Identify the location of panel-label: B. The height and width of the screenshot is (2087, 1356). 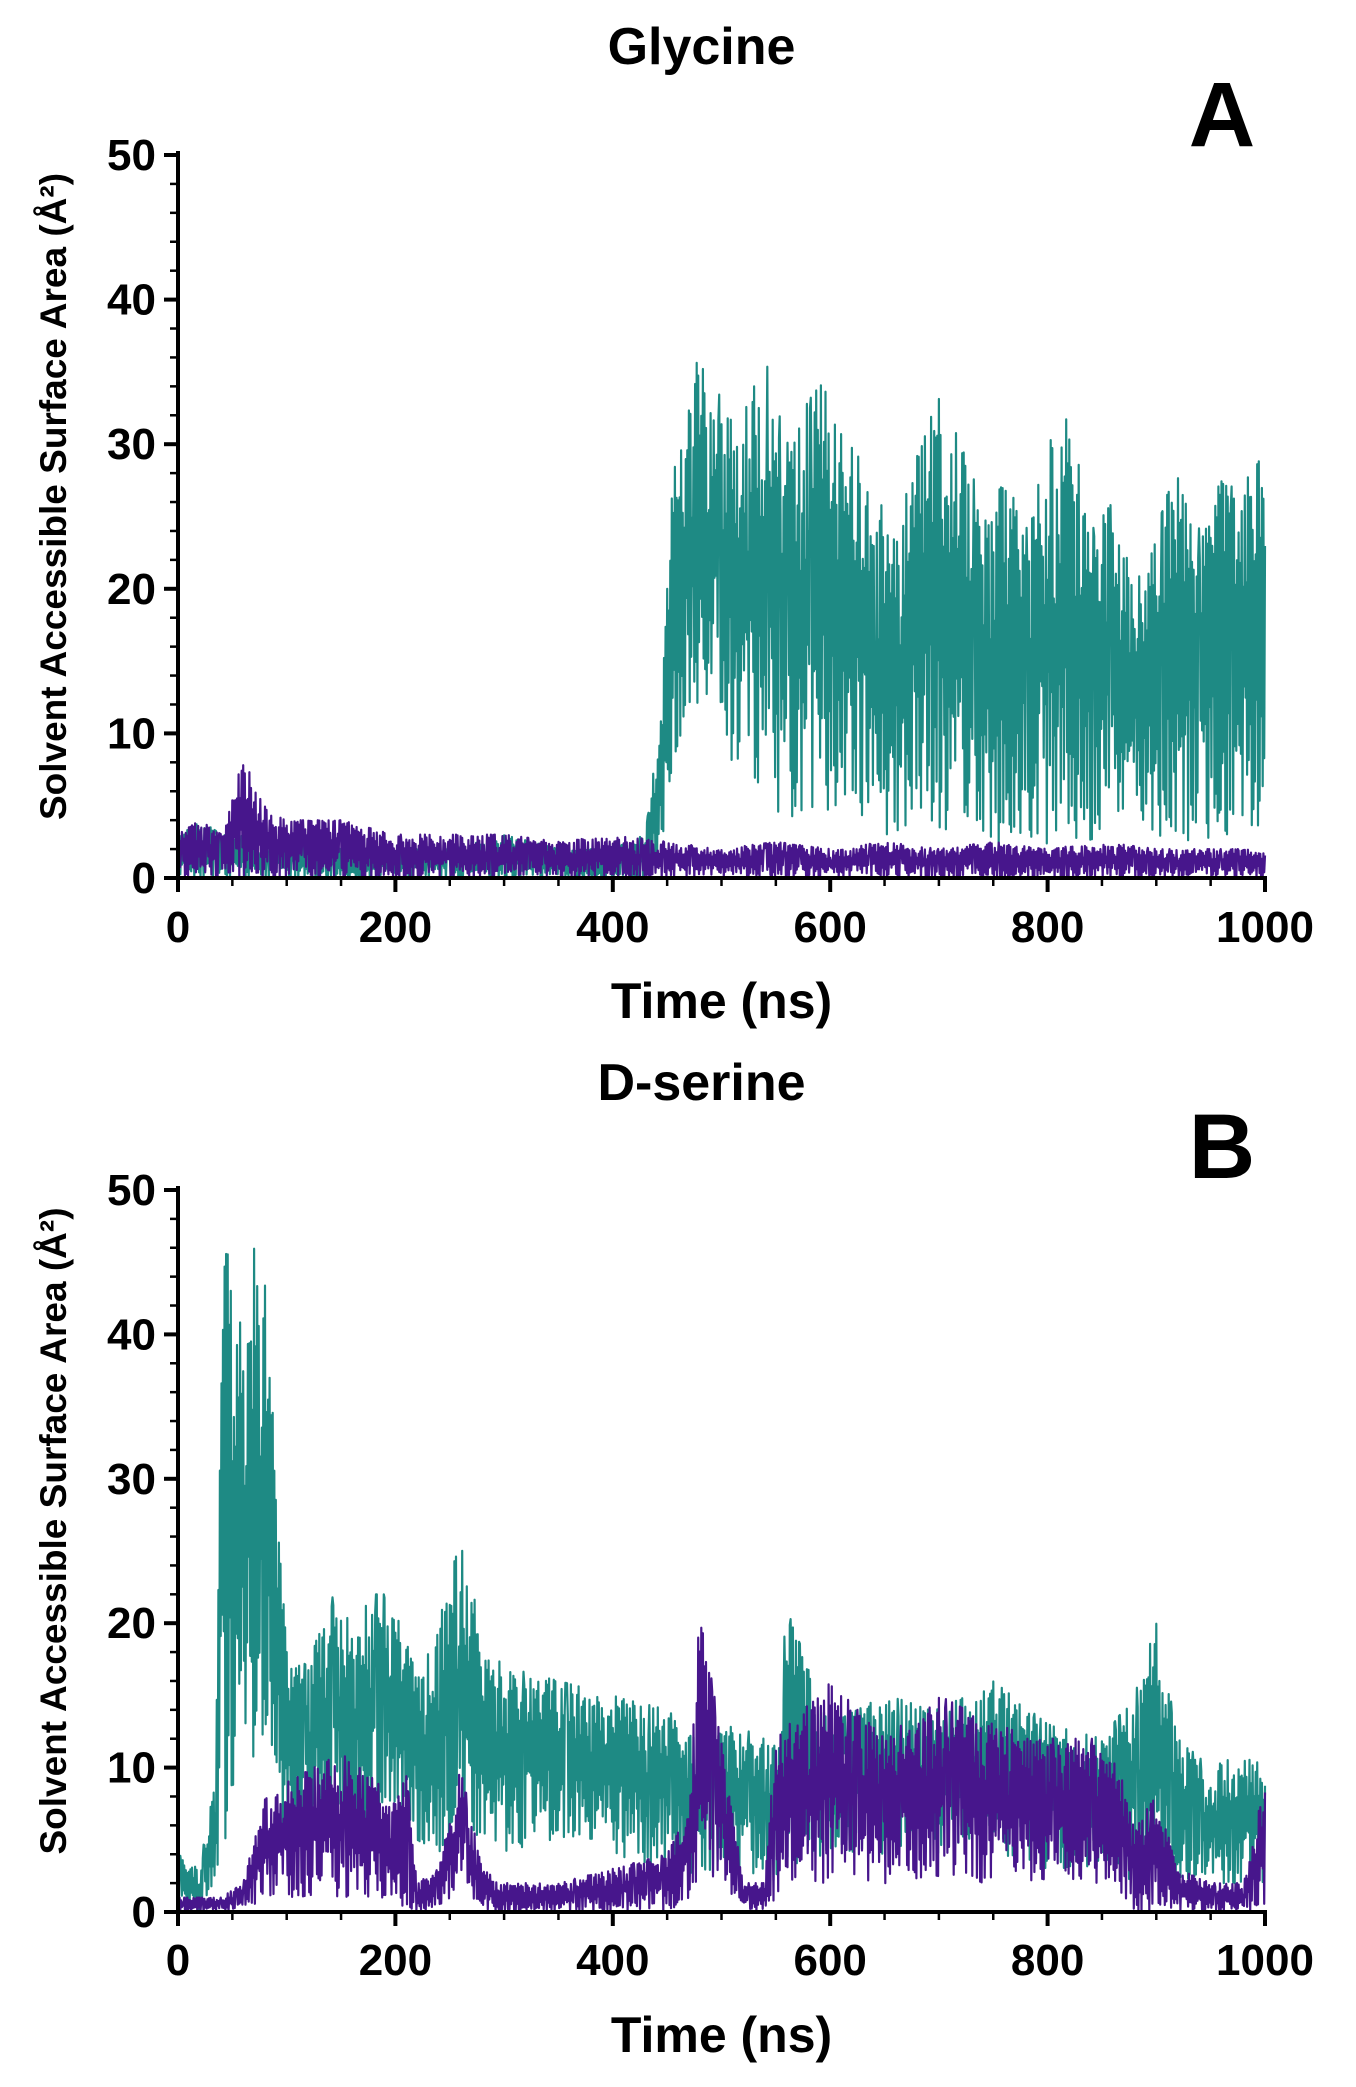
(1222, 1147).